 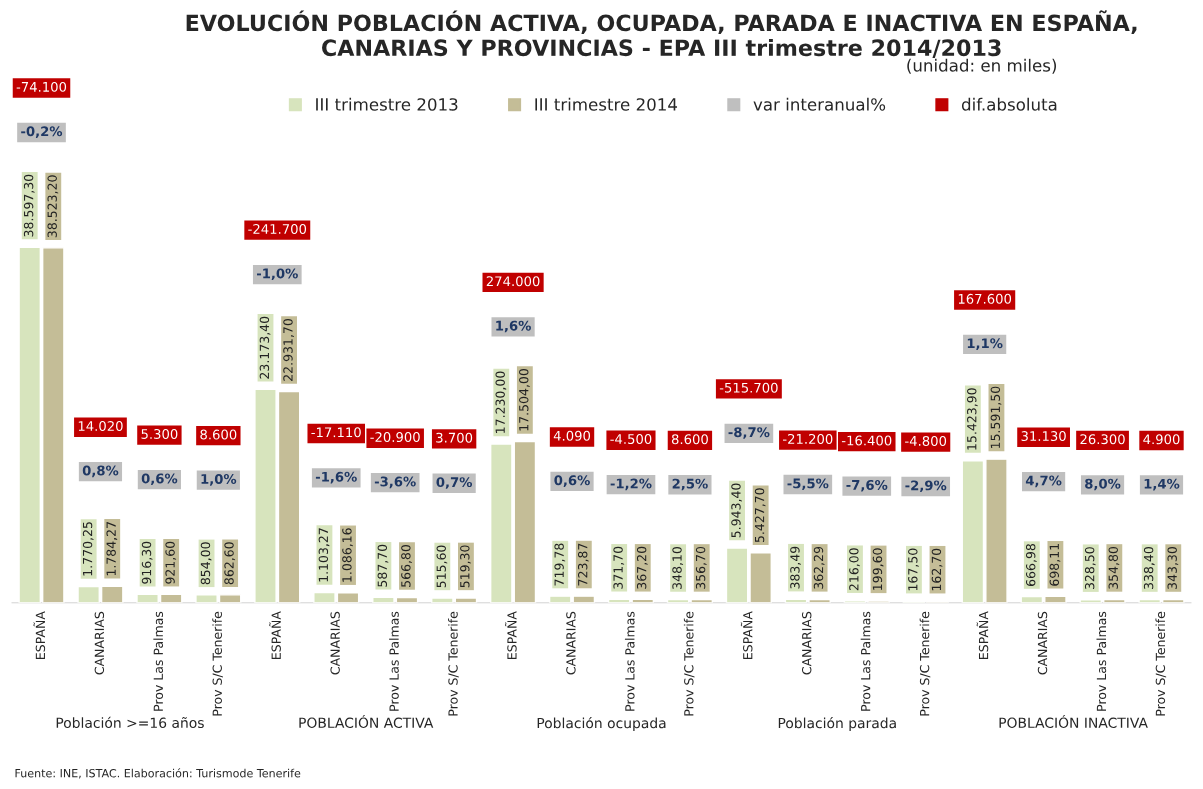 What do you see at coordinates (383, 565) in the screenshot?
I see `data-label: 587,70` at bounding box center [383, 565].